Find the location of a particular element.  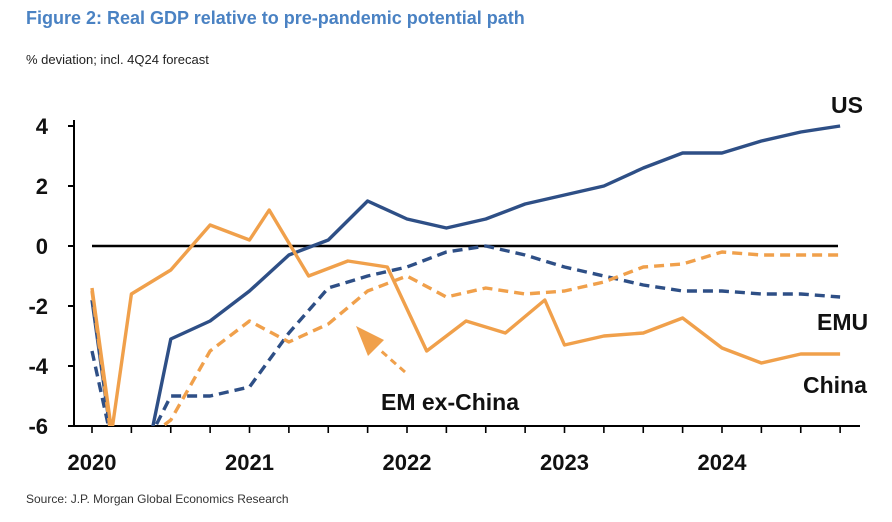

annotation-arrow-head is located at coordinates (370, 341).